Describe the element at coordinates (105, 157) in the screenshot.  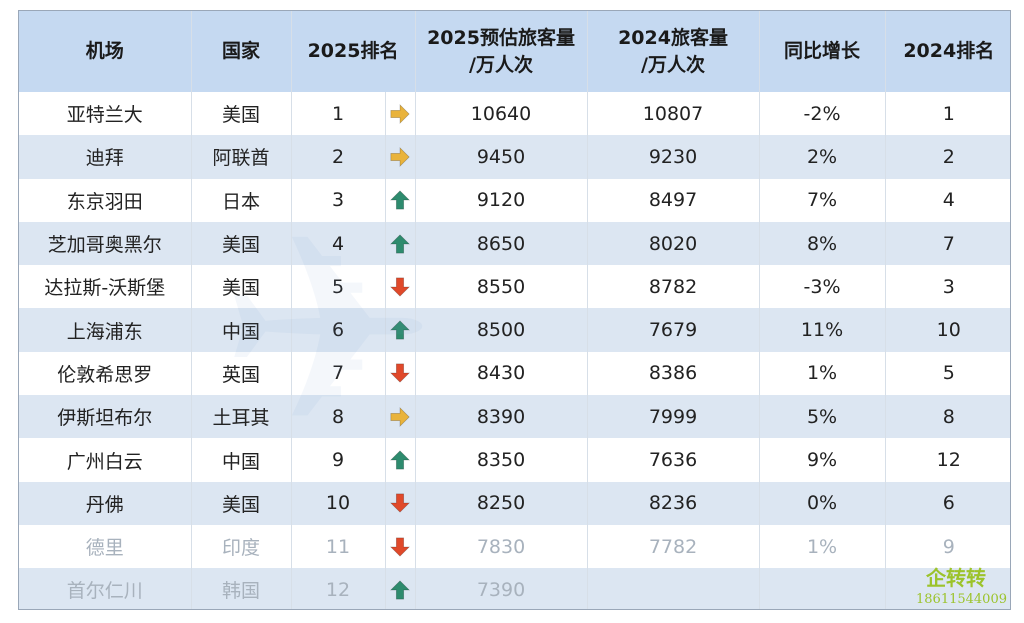
I see `cell-airport: 迪拜` at that location.